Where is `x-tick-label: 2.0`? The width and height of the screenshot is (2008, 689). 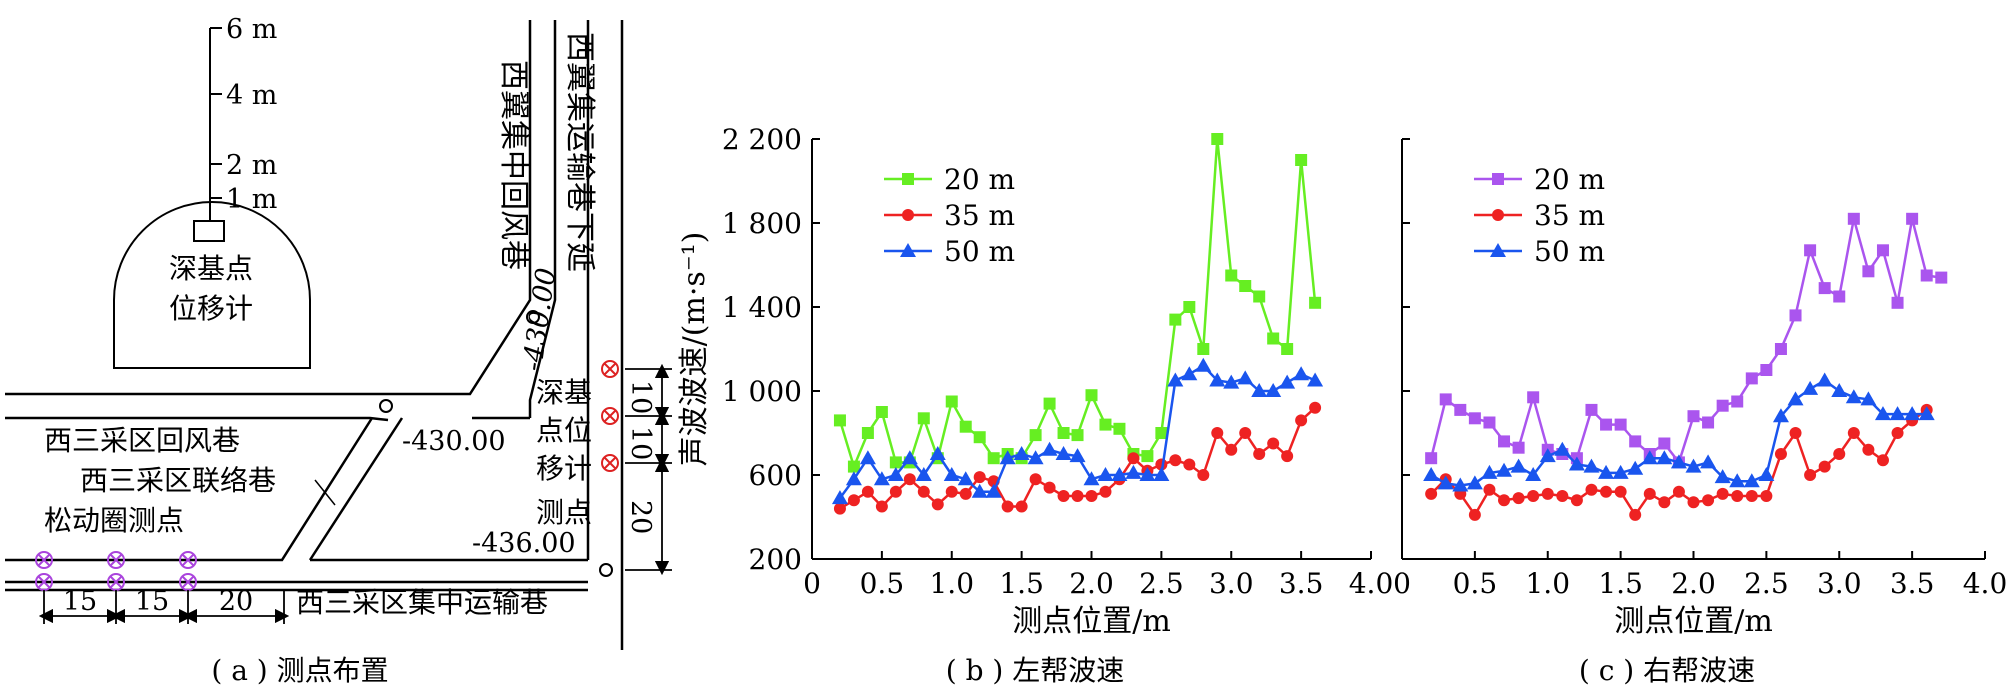
x-tick-label: 2.0 is located at coordinates (1091, 583).